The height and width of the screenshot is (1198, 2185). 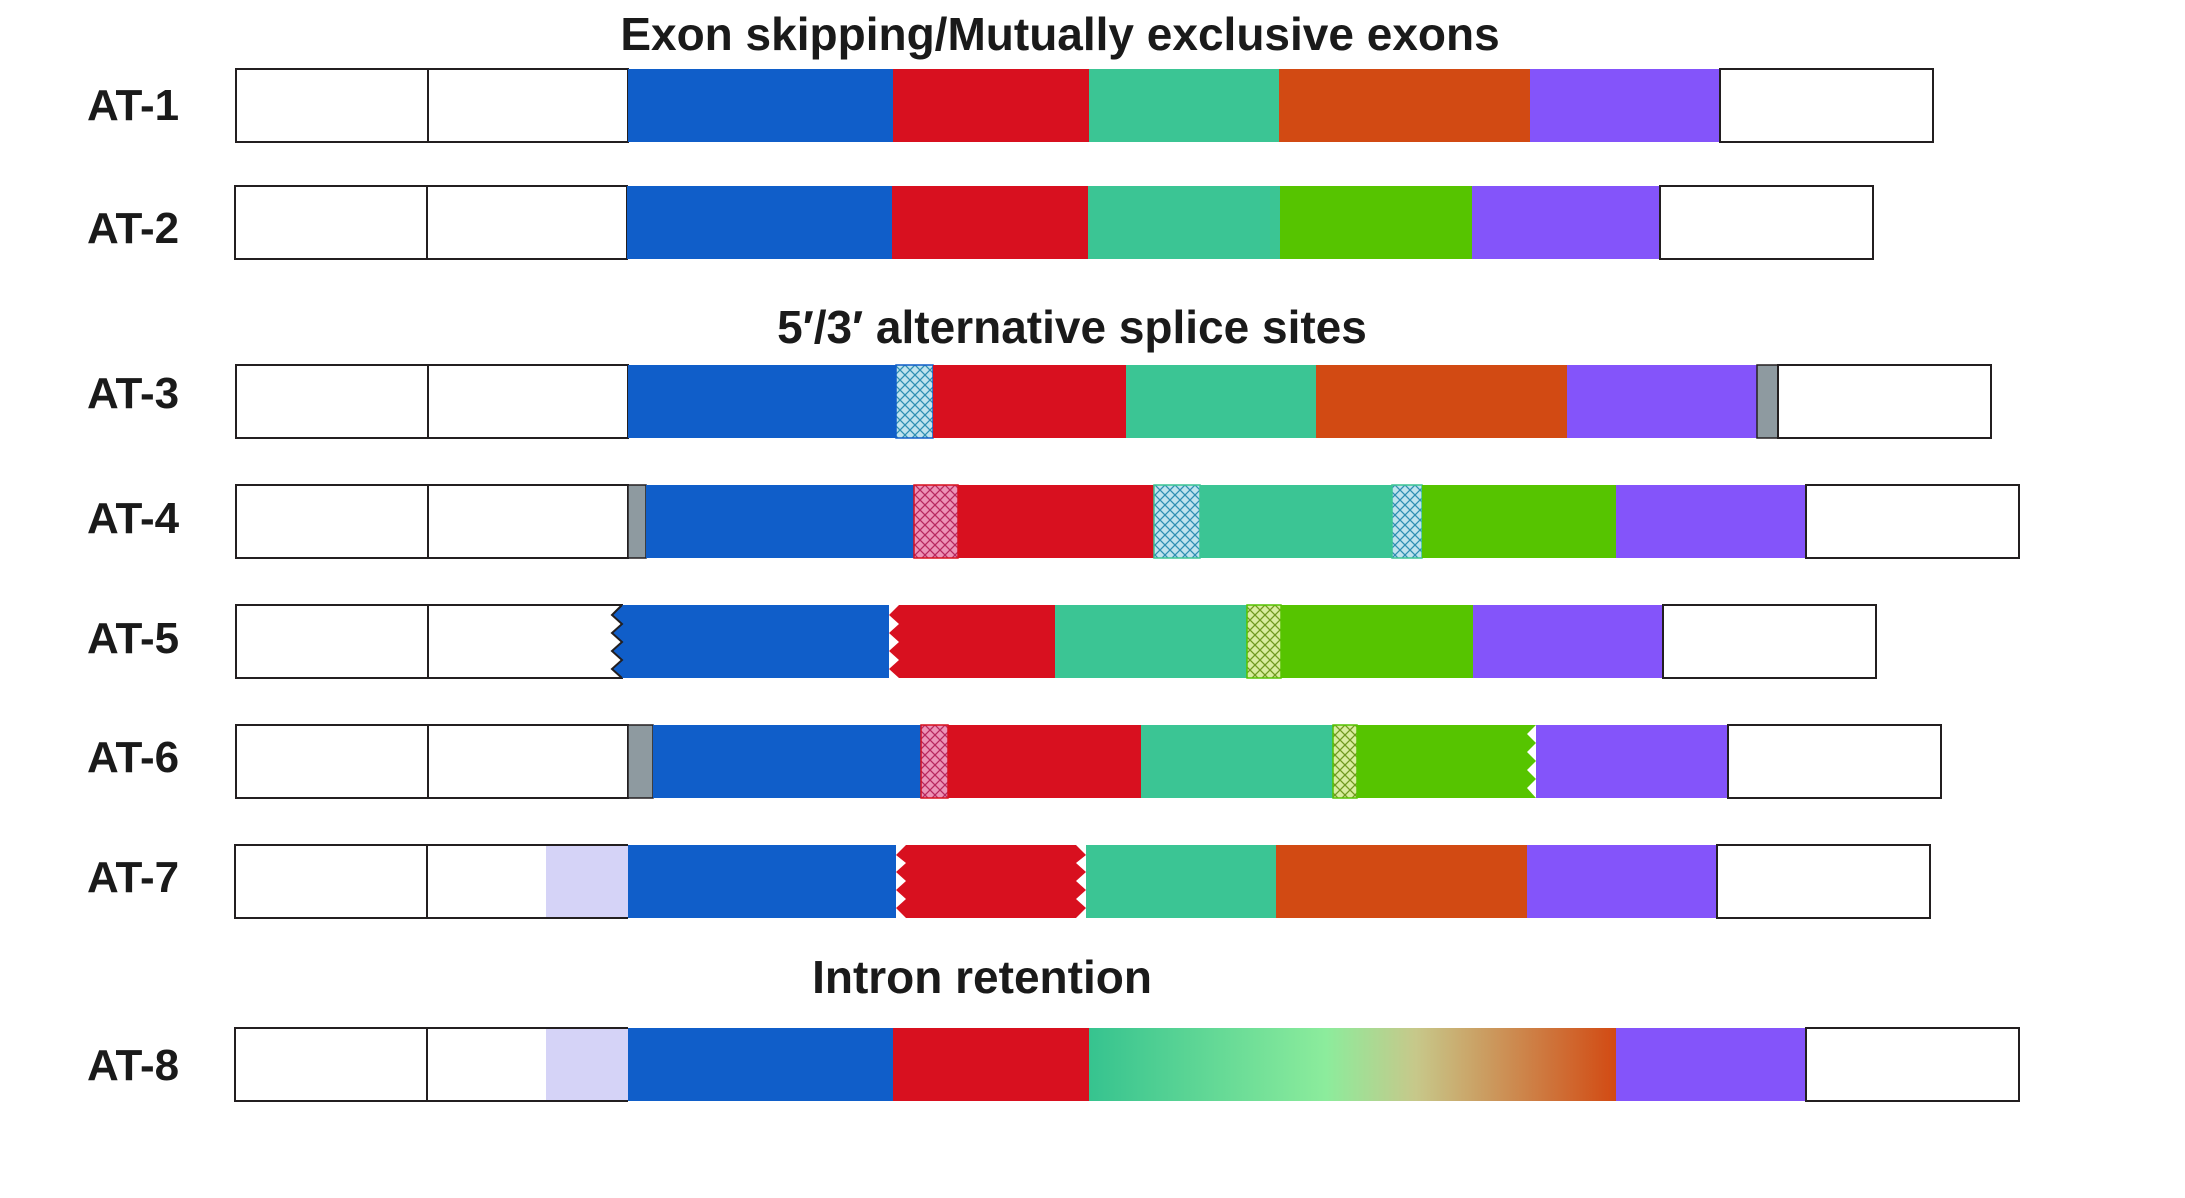 What do you see at coordinates (982, 977) in the screenshot?
I see `section-title-intron-retention: Intron retention` at bounding box center [982, 977].